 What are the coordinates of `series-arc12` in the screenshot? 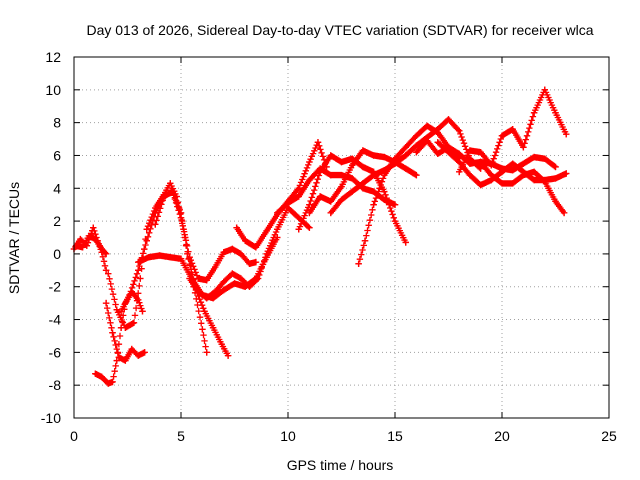 It's located at (352, 199).